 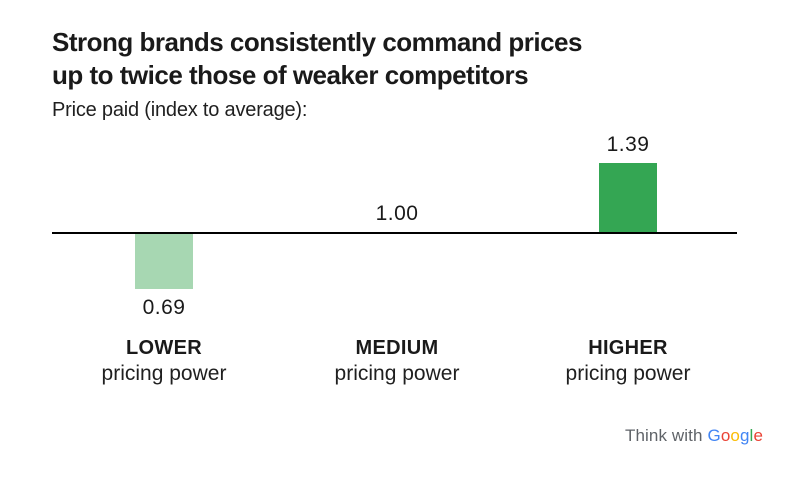 I want to click on chart-title-line2: up to twice those of weaker competitors, so click(x=290, y=75).